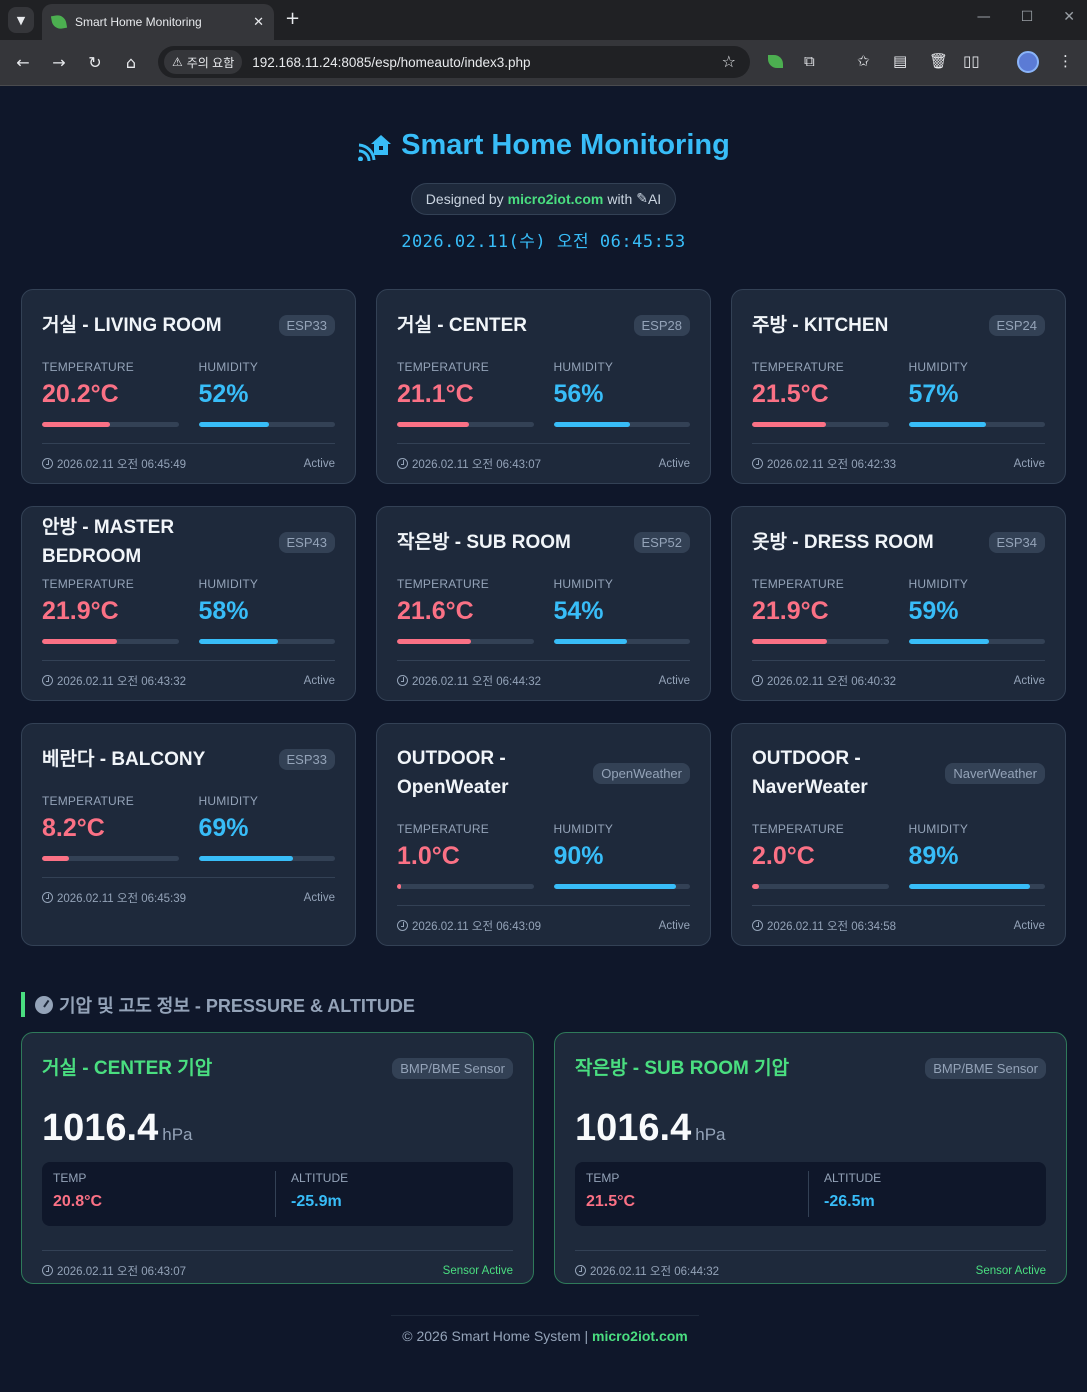 This screenshot has width=1087, height=1392. What do you see at coordinates (47, 897) in the screenshot?
I see `clock-icon` at bounding box center [47, 897].